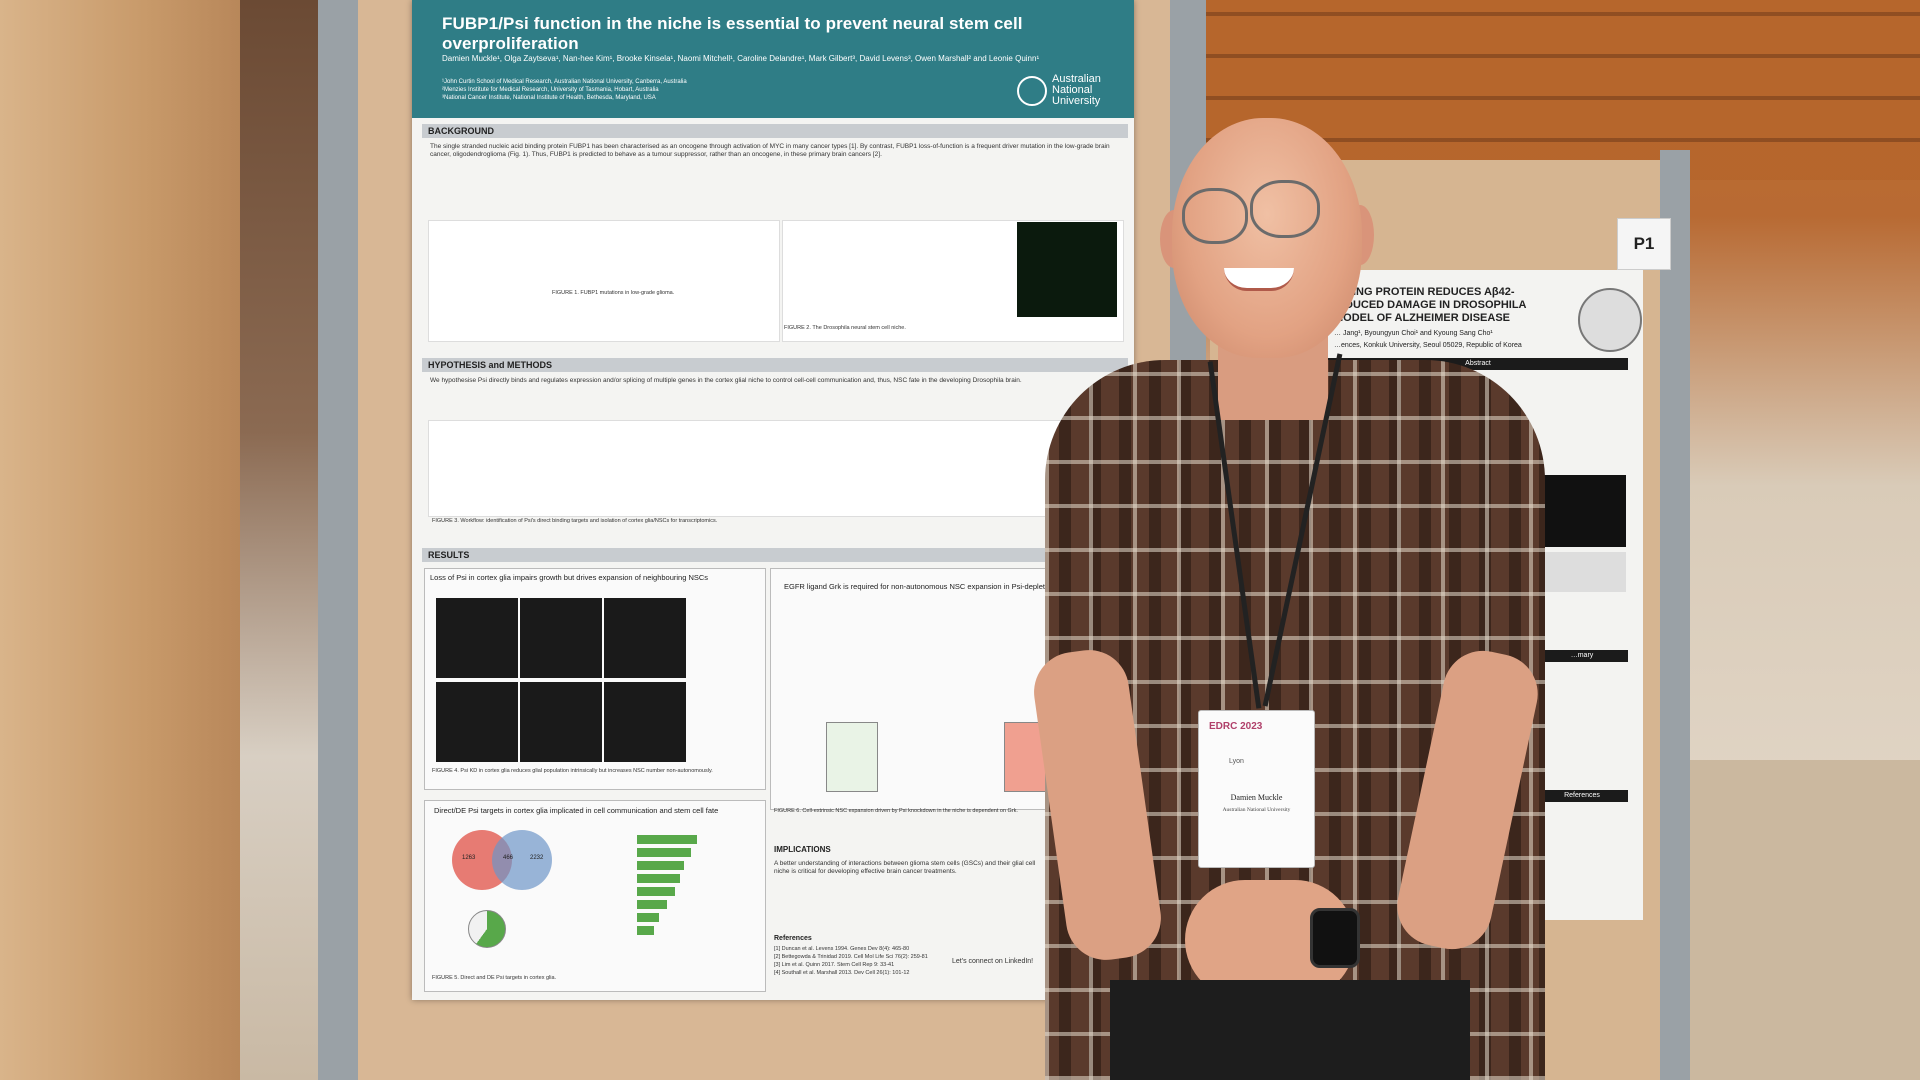 The width and height of the screenshot is (1920, 1080). What do you see at coordinates (1259, 279) in the screenshot?
I see `smile` at bounding box center [1259, 279].